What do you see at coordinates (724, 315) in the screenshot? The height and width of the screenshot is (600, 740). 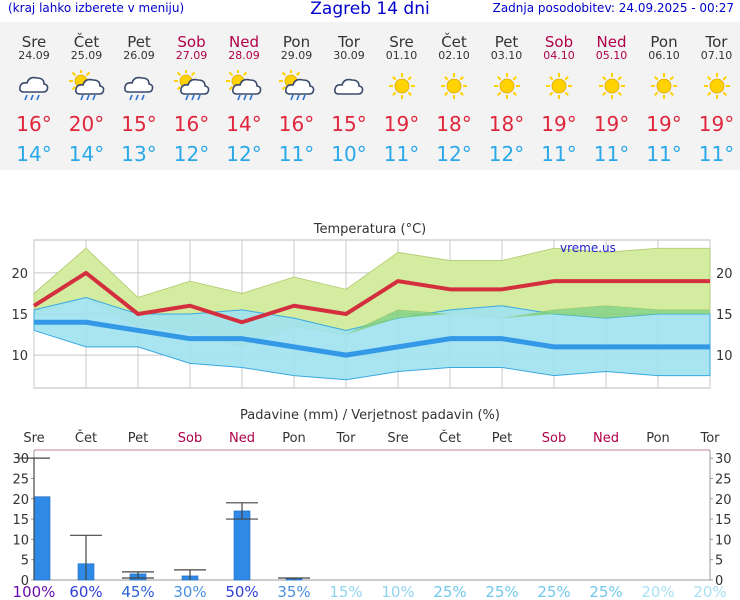 I see `temp-tick-right: 15` at bounding box center [724, 315].